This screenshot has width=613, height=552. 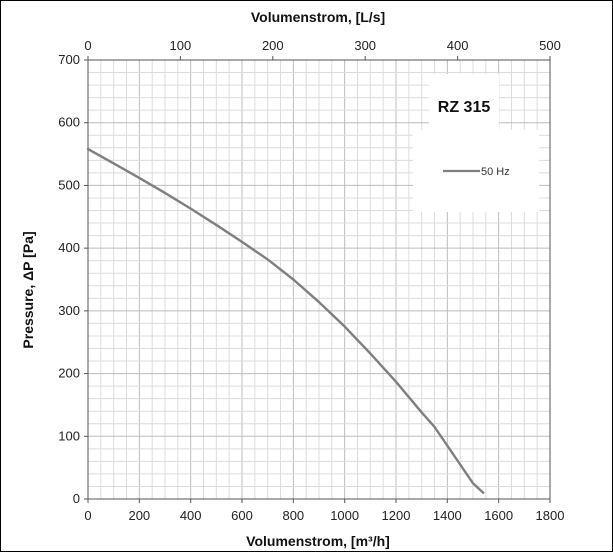 I want to click on x2-tick-label: 200, so click(x=273, y=45).